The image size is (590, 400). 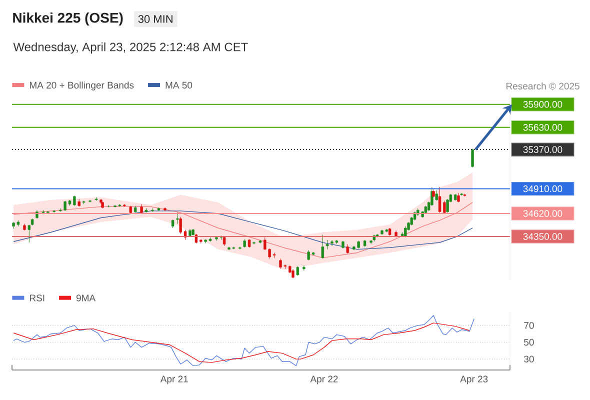 I want to click on chart-subtitle: Wednesday, April 23, 2025 2:12:48 AM CET, so click(x=130, y=48).